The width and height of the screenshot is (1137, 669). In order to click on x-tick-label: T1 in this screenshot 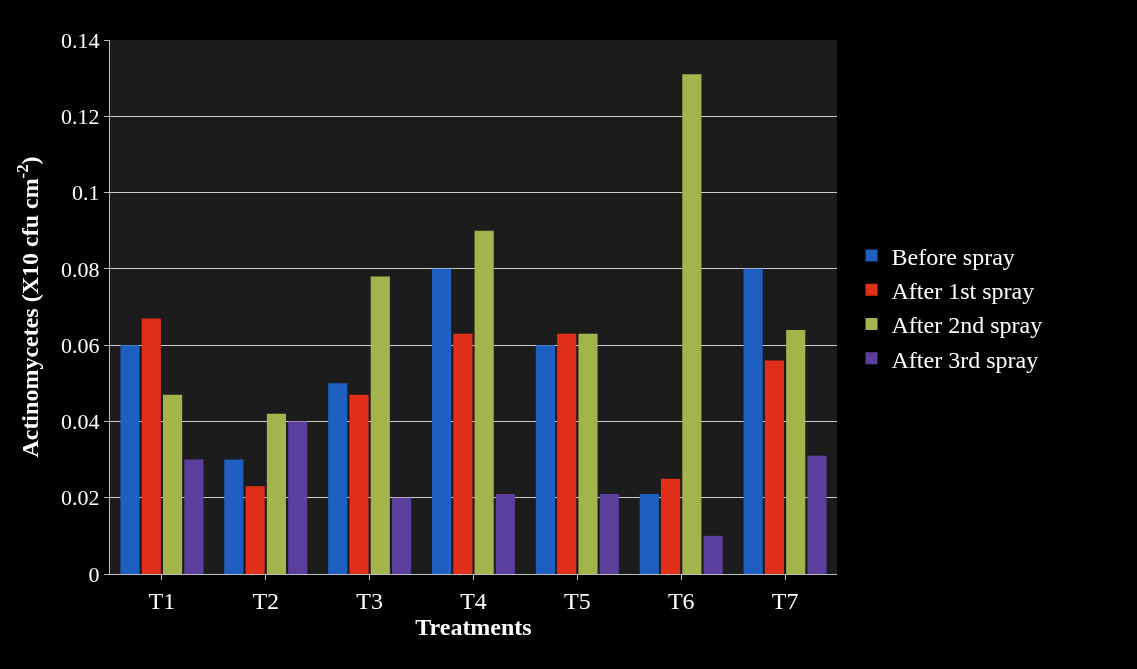, I will do `click(162, 600)`.